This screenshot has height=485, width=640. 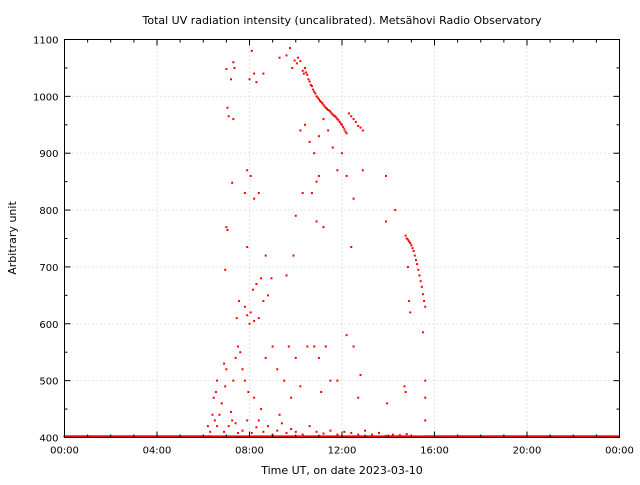 I want to click on y-tick-label: 500, so click(x=48, y=382).